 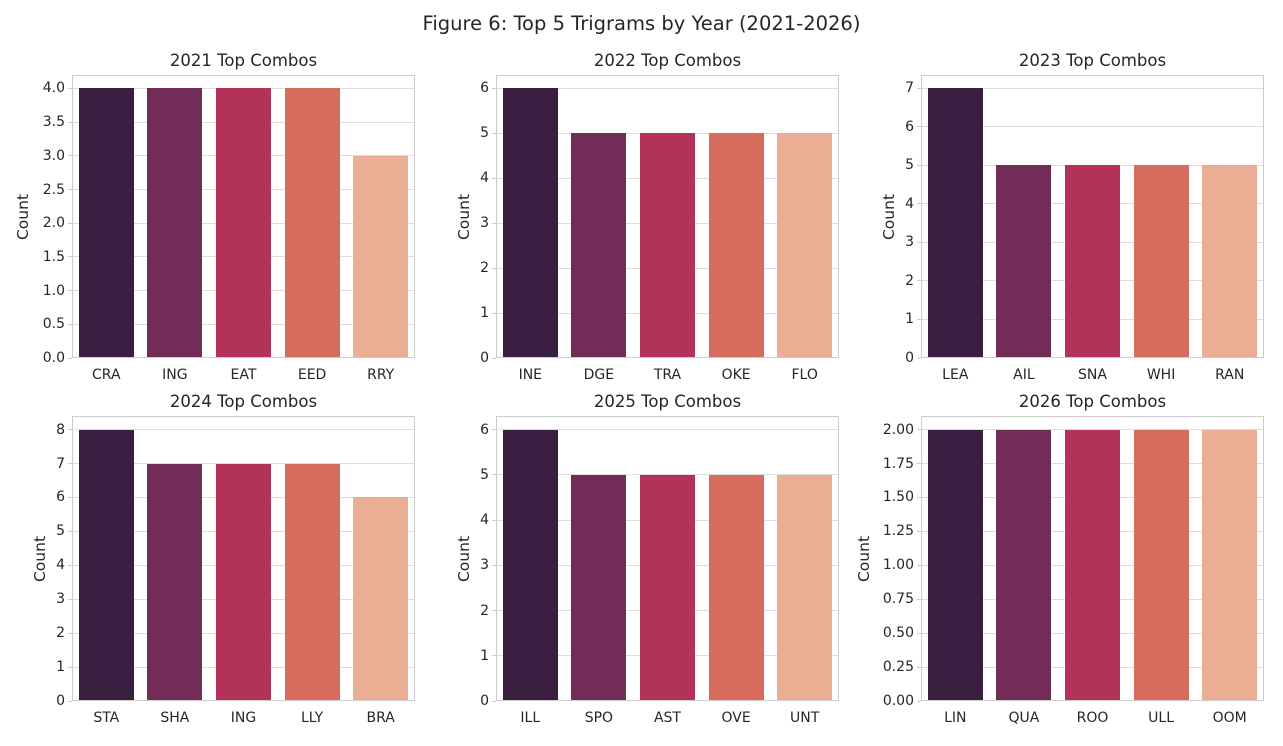 I want to click on bar-oke, so click(x=736, y=245).